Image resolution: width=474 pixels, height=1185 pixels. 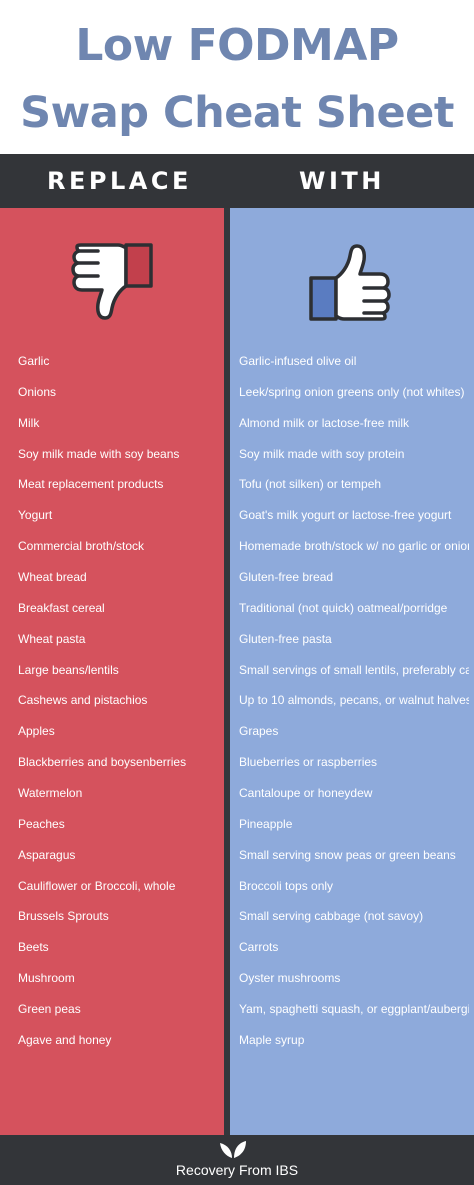 What do you see at coordinates (272, 1039) in the screenshot?
I see `with-list-item: Maple syrup` at bounding box center [272, 1039].